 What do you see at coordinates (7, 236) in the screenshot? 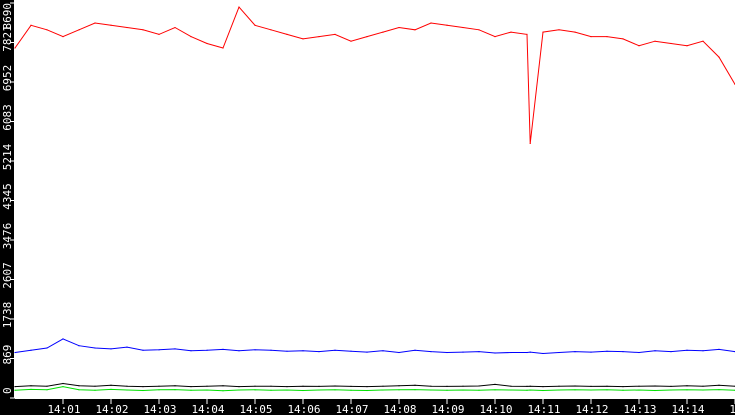
I see `y-tick-label: 3476` at bounding box center [7, 236].